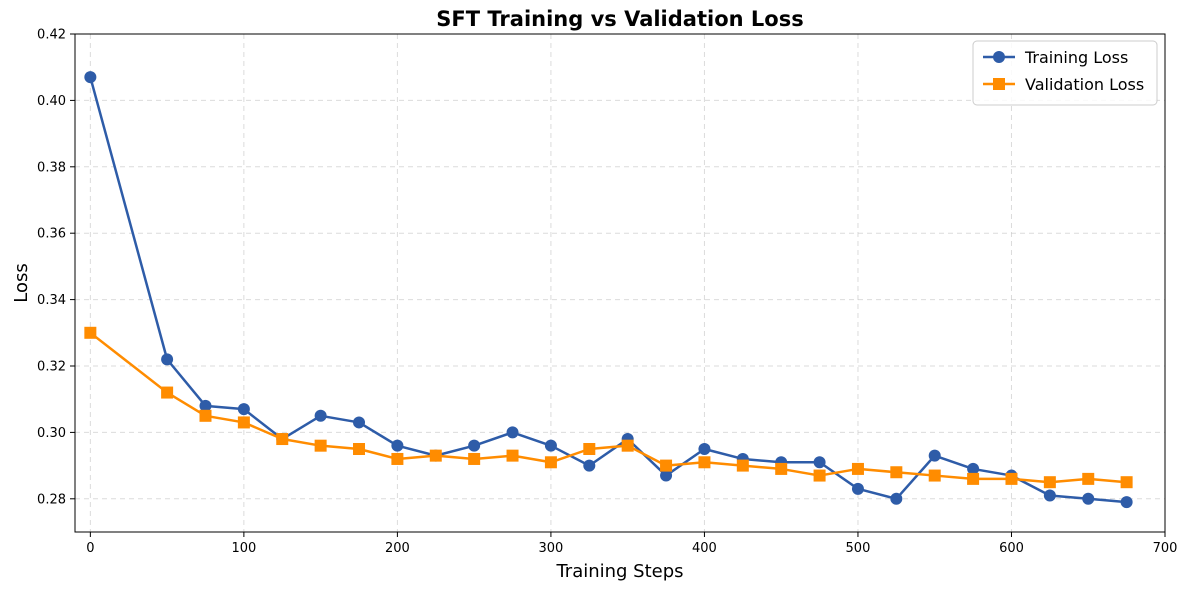  I want to click on x-tick-label: 600, so click(1011, 548).